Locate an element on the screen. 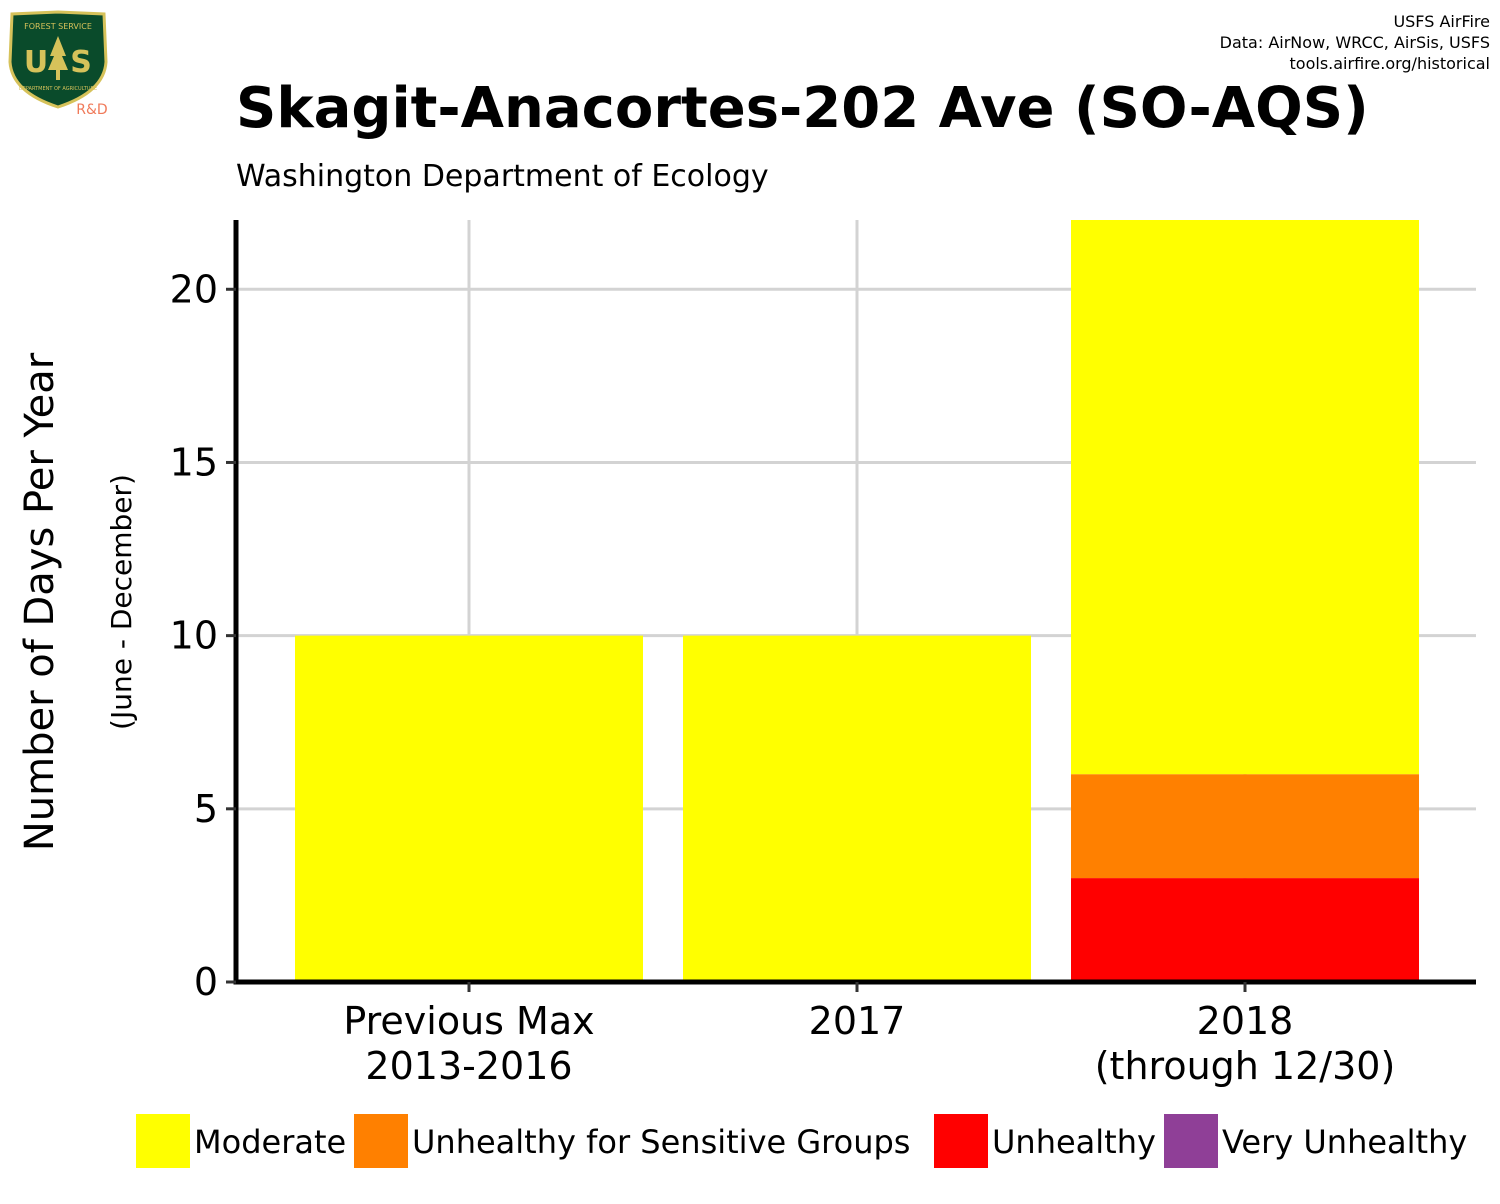 Image resolution: width=1500 pixels, height=1204 pixels. y-tick-label-5: 5 is located at coordinates (206, 809).